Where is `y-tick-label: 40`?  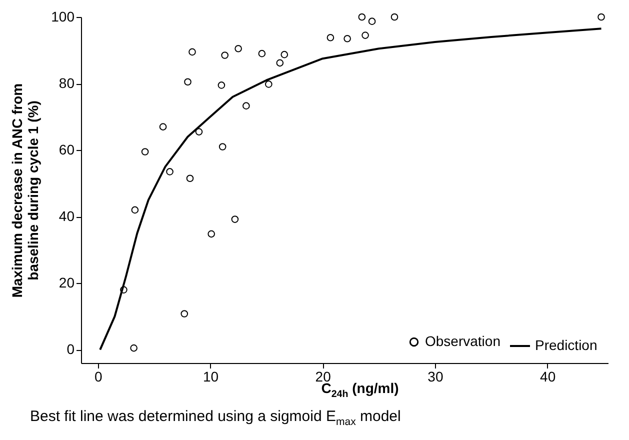 y-tick-label: 40 is located at coordinates (66, 216).